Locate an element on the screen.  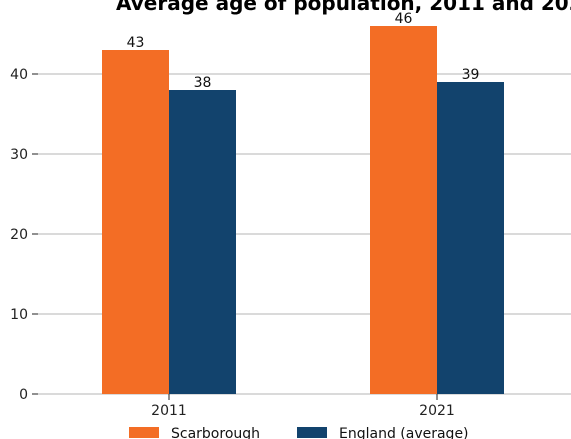
x-tick-label: 2021 is located at coordinates (437, 411).